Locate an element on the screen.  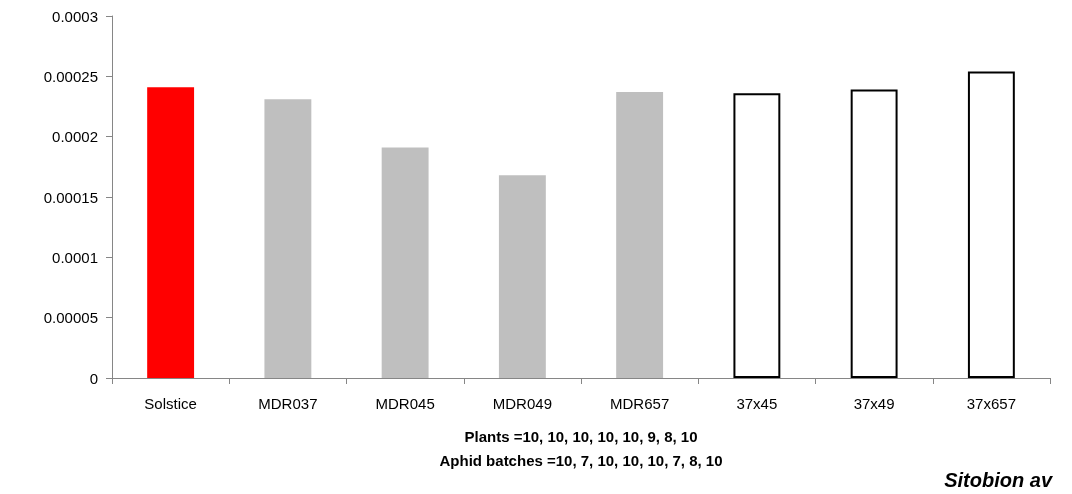
x-tick-label: MDR045 is located at coordinates (405, 403).